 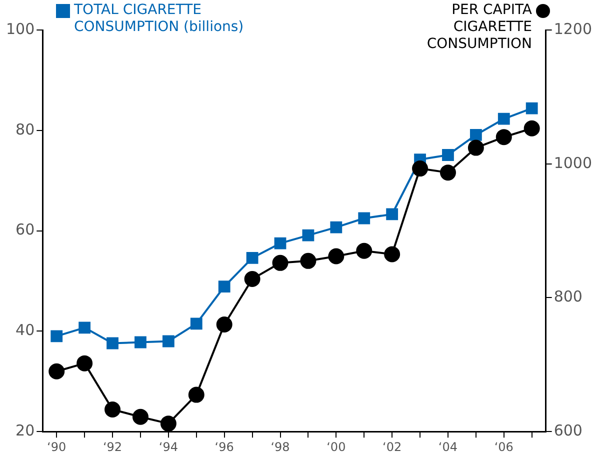 What do you see at coordinates (280, 447) in the screenshot?
I see `x-tick-label: ‘98` at bounding box center [280, 447].